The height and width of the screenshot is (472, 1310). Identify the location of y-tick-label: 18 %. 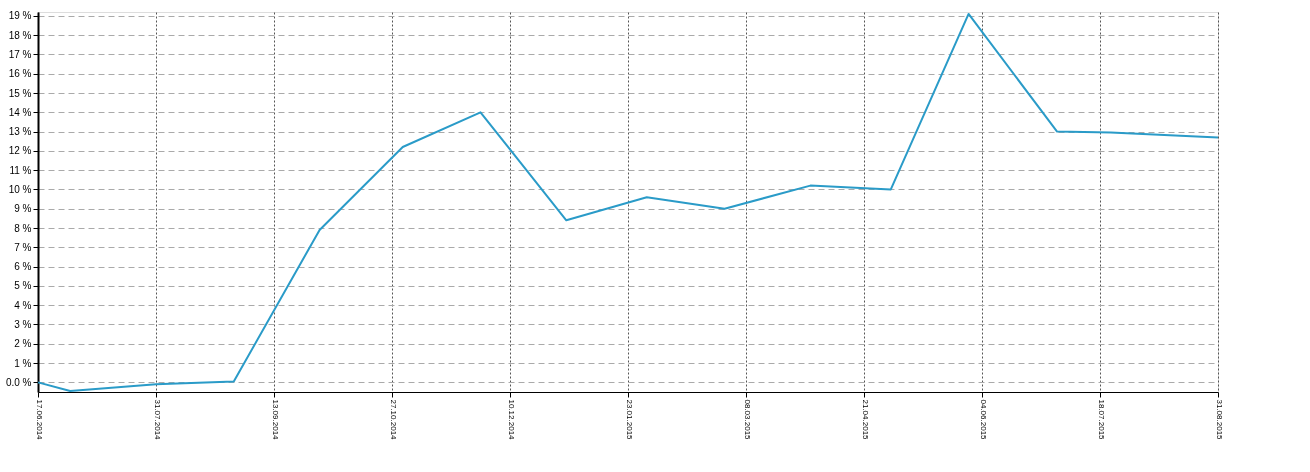
(20, 35).